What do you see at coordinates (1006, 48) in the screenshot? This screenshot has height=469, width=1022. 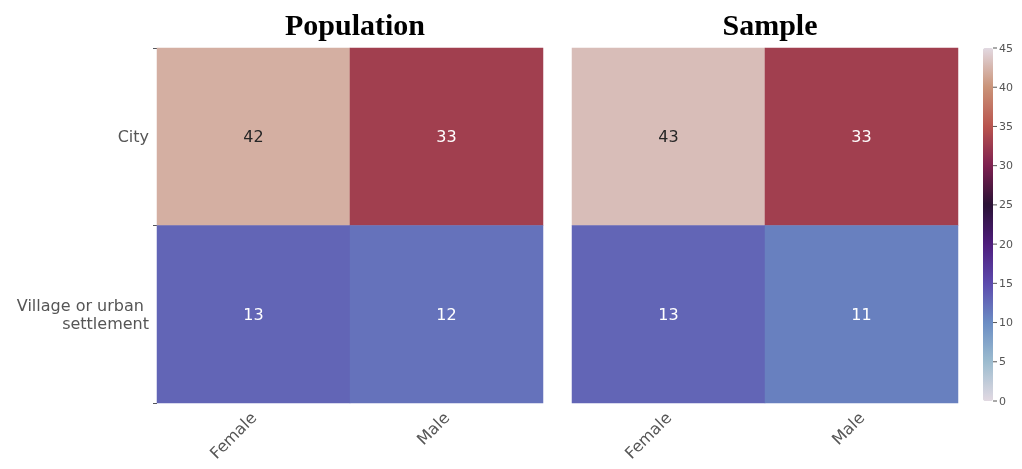 I see `color-bar-label: 45` at bounding box center [1006, 48].